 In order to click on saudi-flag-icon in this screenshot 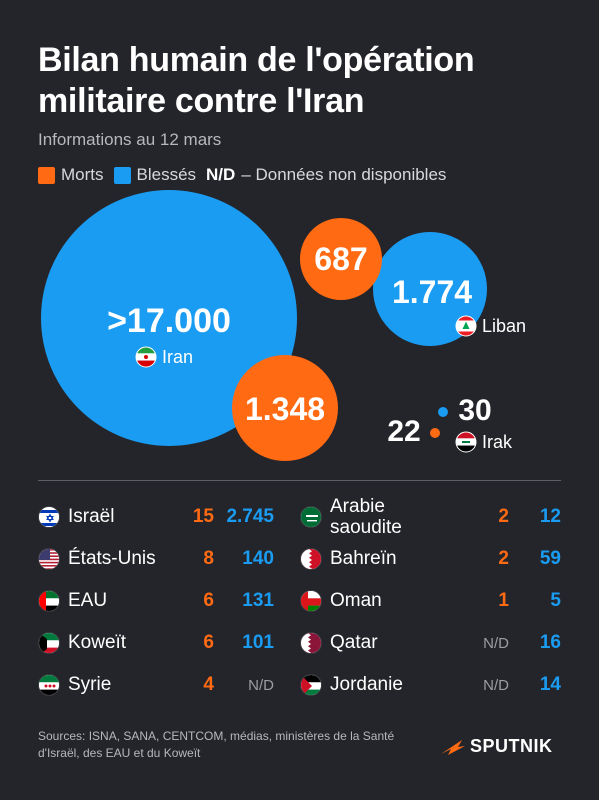, I will do `click(311, 517)`.